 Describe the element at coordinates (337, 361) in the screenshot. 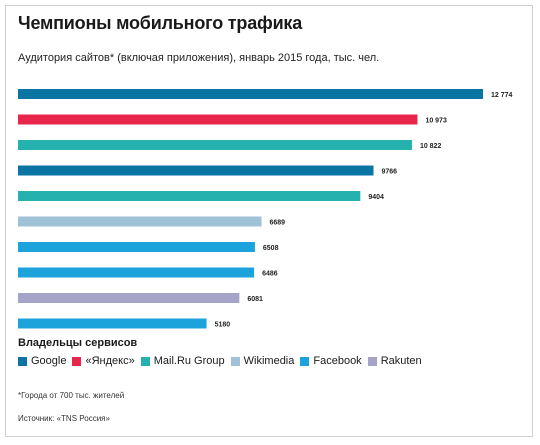

I see `legend-label: Facebook` at that location.